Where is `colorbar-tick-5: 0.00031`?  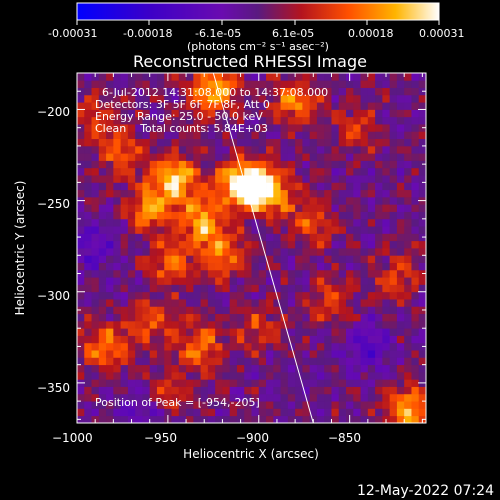
colorbar-tick-5: 0.00031 is located at coordinates (442, 33).